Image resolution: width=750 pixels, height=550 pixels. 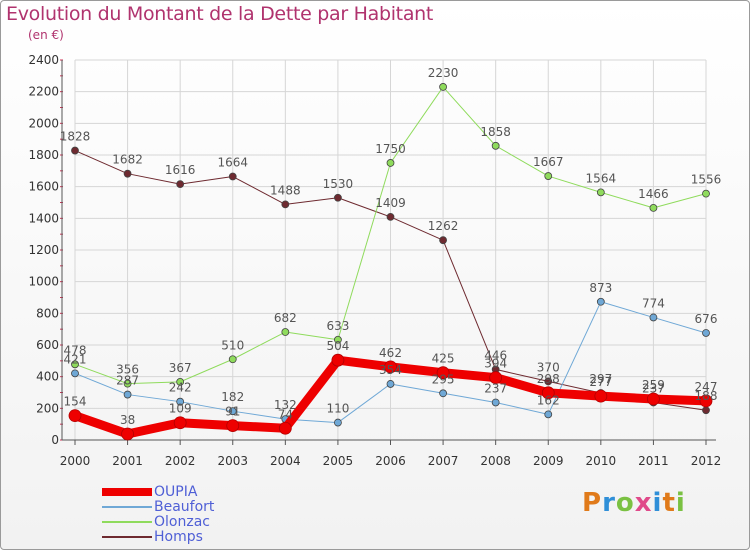 What do you see at coordinates (75, 137) in the screenshot?
I see `data-label-homps: 1828` at bounding box center [75, 137].